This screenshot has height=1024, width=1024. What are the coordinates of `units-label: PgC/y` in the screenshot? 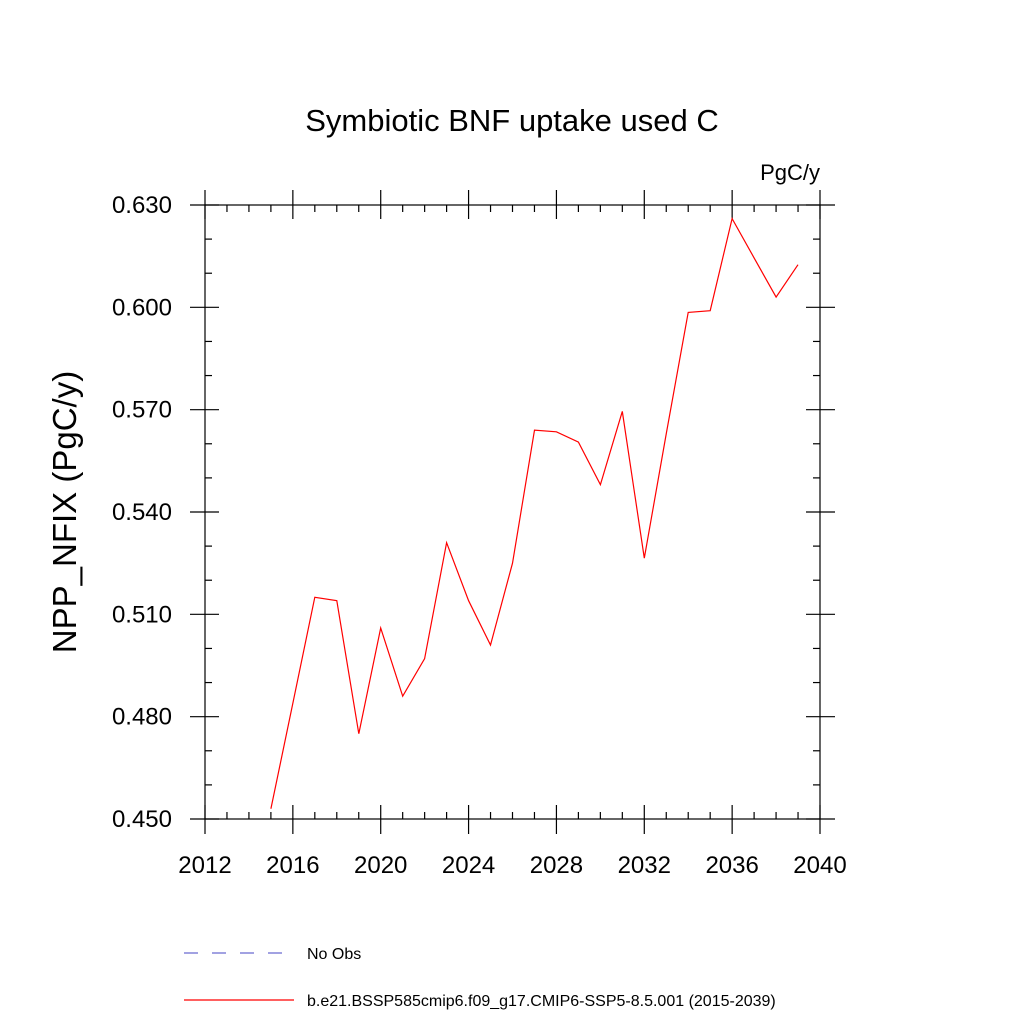 It's located at (790, 172).